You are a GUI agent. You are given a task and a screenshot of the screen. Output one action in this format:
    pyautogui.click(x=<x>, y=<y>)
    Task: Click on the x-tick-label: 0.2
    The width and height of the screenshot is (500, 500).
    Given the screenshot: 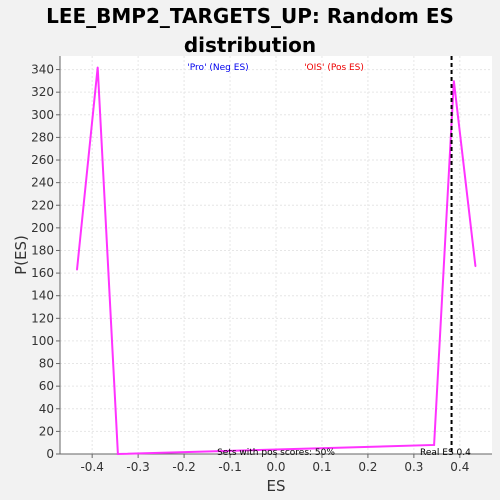 What is the action you would take?
    pyautogui.click(x=367, y=467)
    